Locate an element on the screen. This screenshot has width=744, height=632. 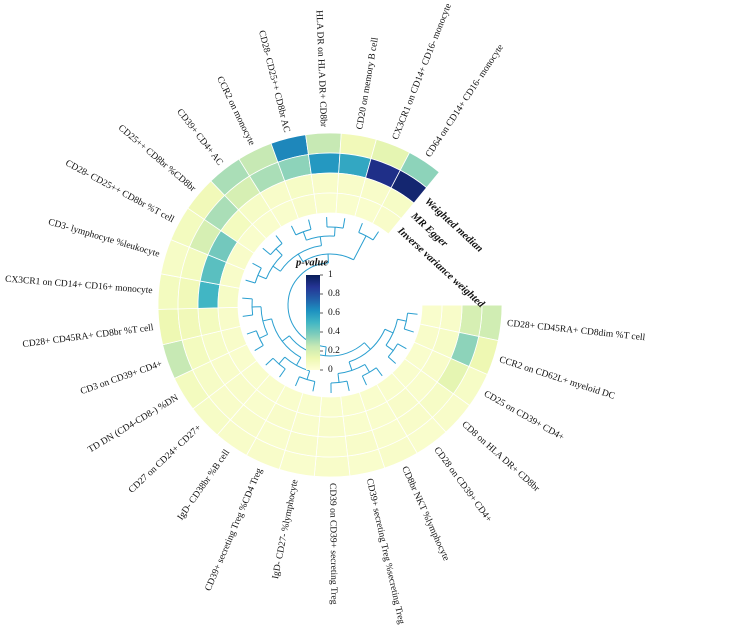
category-label: CD25++ CD8br %CD8br is located at coordinates (157, 158).